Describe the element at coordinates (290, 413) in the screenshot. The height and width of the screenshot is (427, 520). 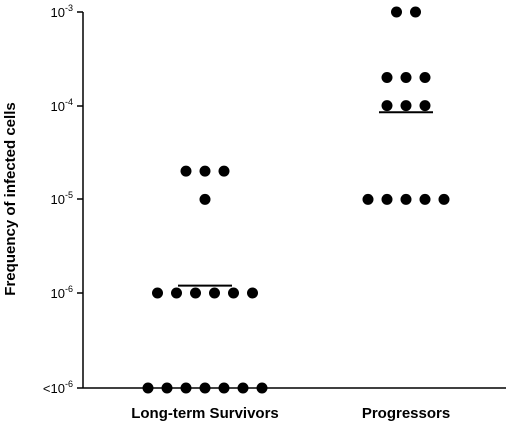
I see `x-axis-ticks: Long-term Survivors Progressors` at that location.